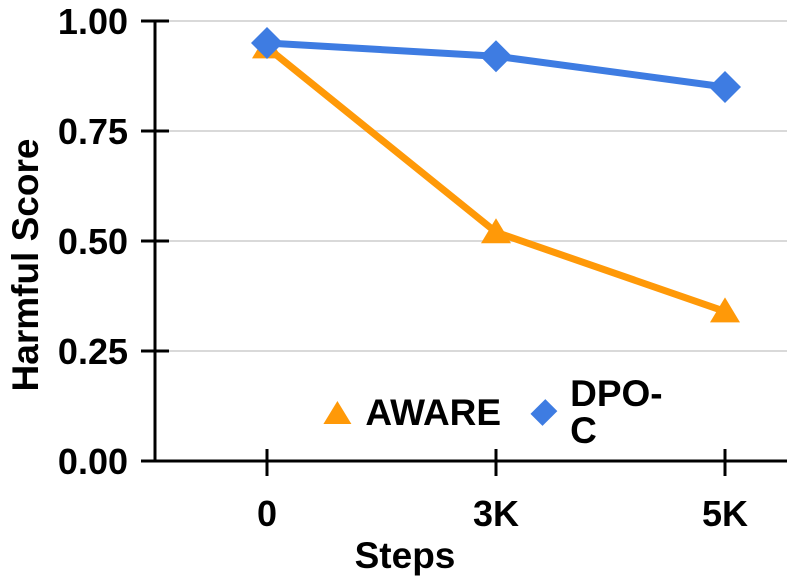 The height and width of the screenshot is (577, 787). What do you see at coordinates (433, 412) in the screenshot?
I see `legend-label-aware: AWARE` at bounding box center [433, 412].